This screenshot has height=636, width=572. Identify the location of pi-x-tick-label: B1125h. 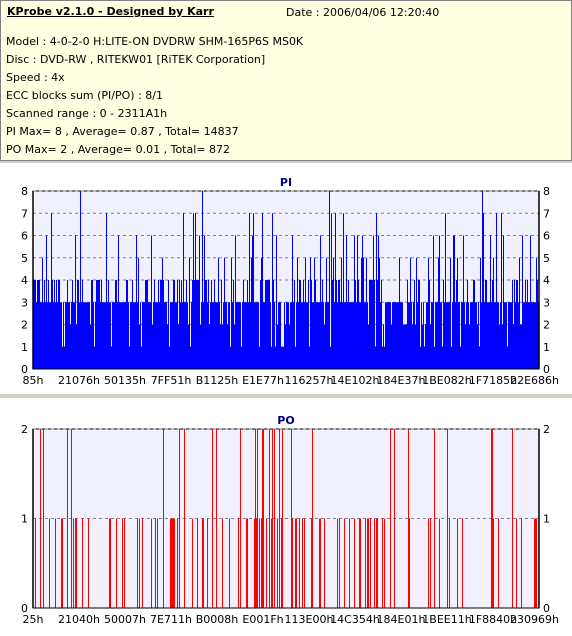
(217, 380).